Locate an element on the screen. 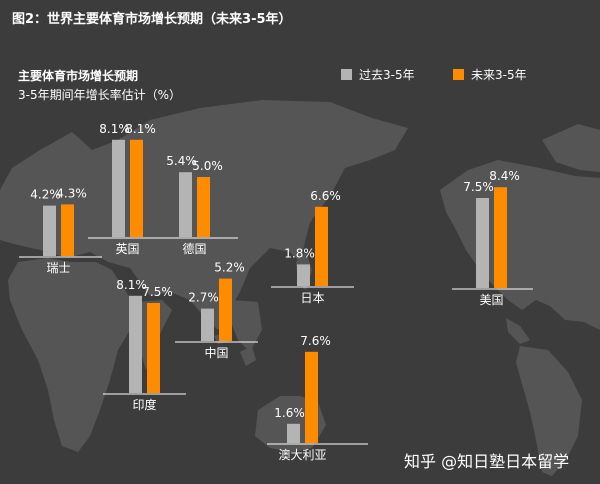  value-label-future: 5.2% is located at coordinates (229, 268).